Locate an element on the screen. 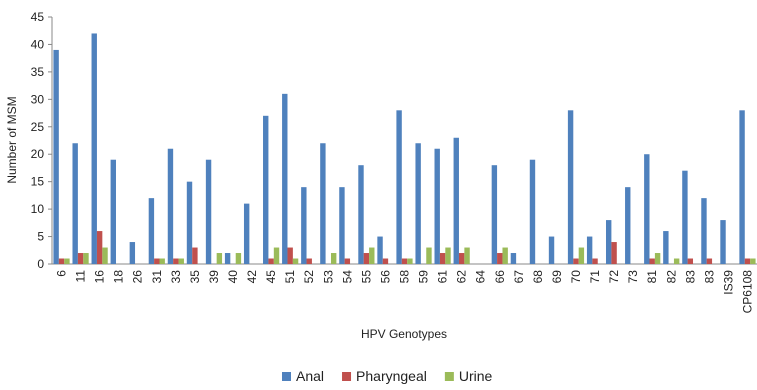 This screenshot has width=757, height=390. y-tick-label: 30 is located at coordinates (38, 99).